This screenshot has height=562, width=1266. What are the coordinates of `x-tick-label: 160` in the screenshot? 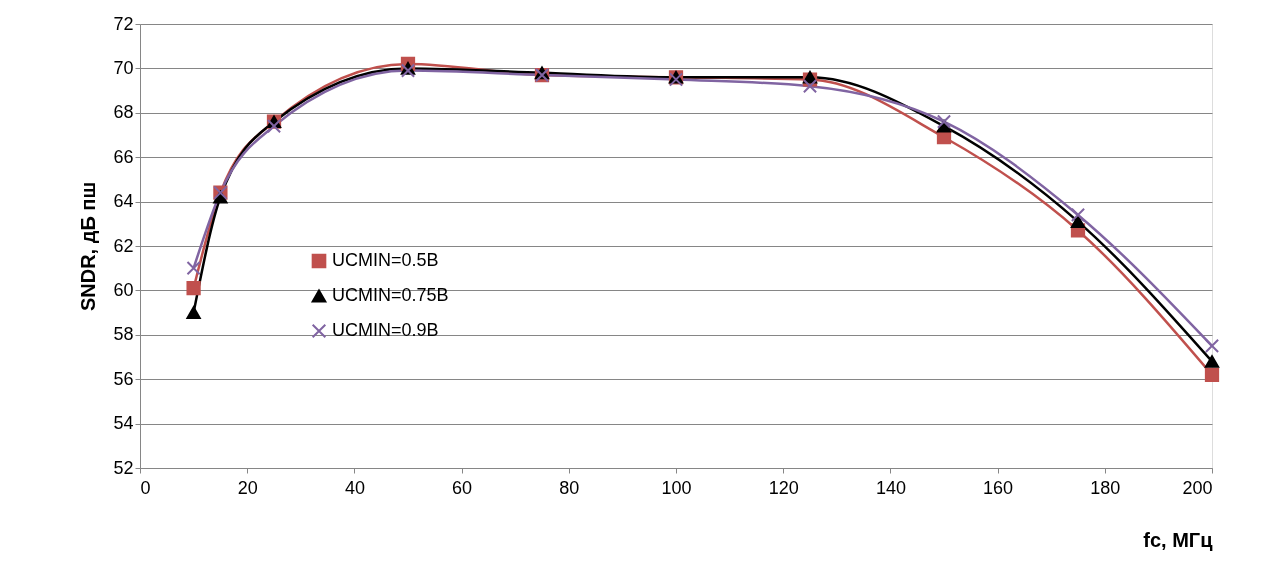 It's located at (998, 487).